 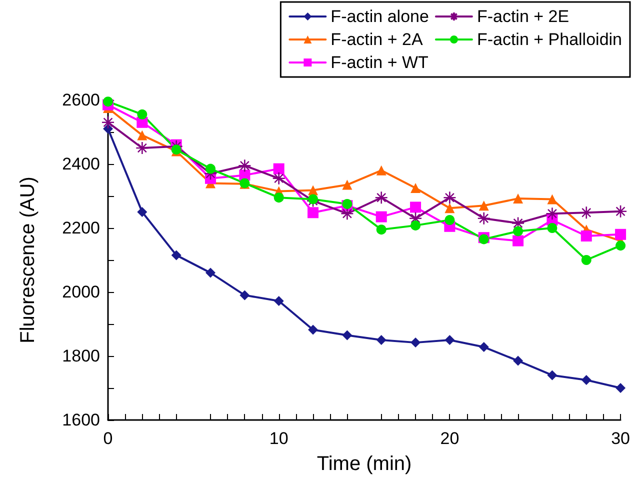 What do you see at coordinates (81, 228) in the screenshot?
I see `y-tick-label: 2200` at bounding box center [81, 228].